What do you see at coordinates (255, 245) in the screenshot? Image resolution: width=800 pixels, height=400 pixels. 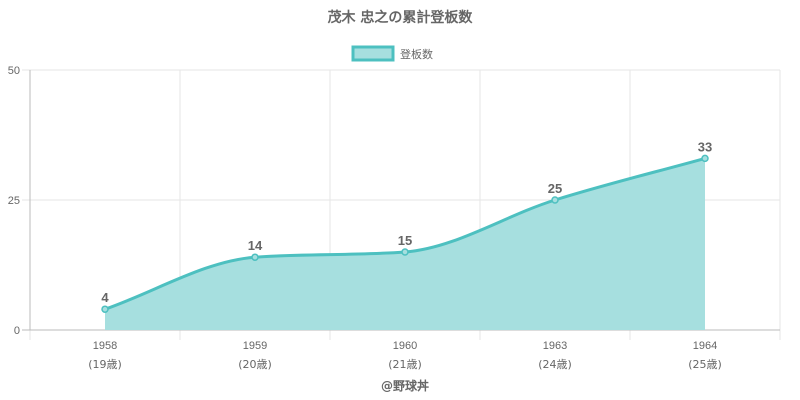 I see `data-label: 14` at bounding box center [255, 245].